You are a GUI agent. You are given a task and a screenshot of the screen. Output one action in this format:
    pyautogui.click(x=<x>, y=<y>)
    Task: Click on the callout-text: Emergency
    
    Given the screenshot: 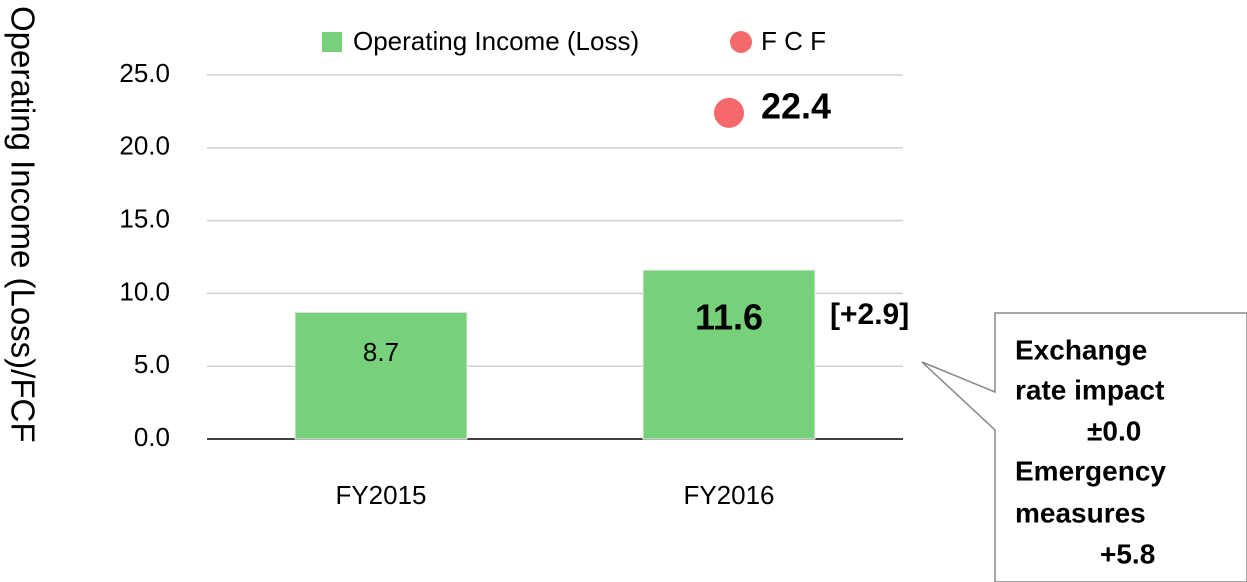 What is the action you would take?
    pyautogui.click(x=1090, y=470)
    